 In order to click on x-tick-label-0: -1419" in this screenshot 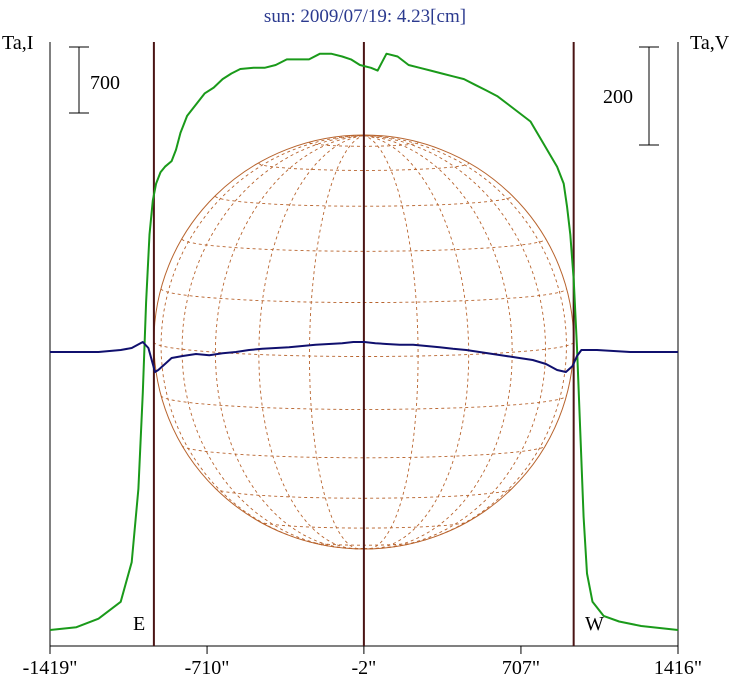, I will do `click(50, 668)`.